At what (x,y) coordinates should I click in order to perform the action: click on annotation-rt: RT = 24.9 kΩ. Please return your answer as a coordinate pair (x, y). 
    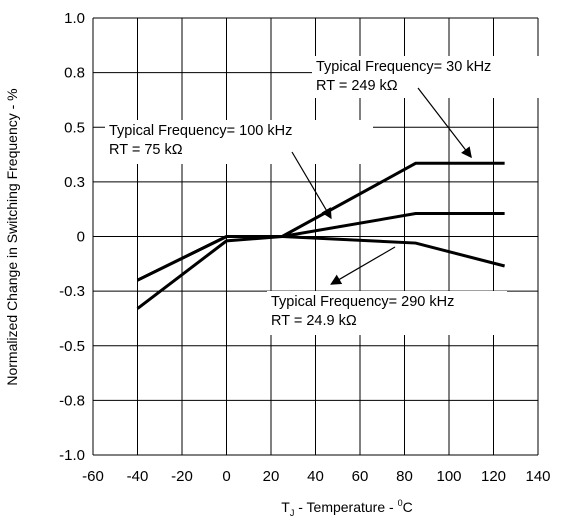
    Looking at the image, I should click on (314, 321).